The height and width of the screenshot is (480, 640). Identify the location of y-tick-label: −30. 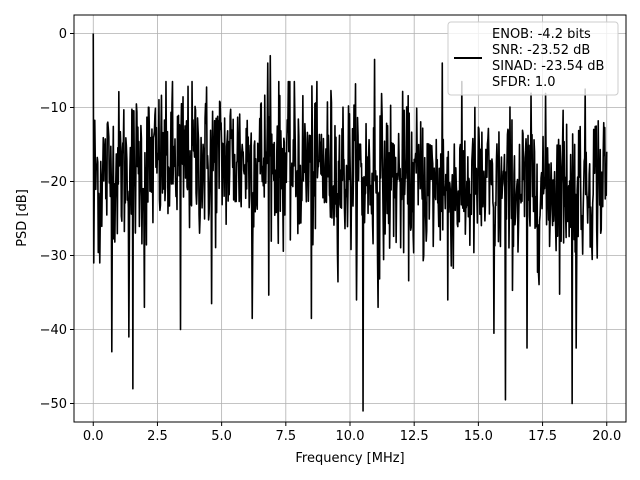
(53, 256).